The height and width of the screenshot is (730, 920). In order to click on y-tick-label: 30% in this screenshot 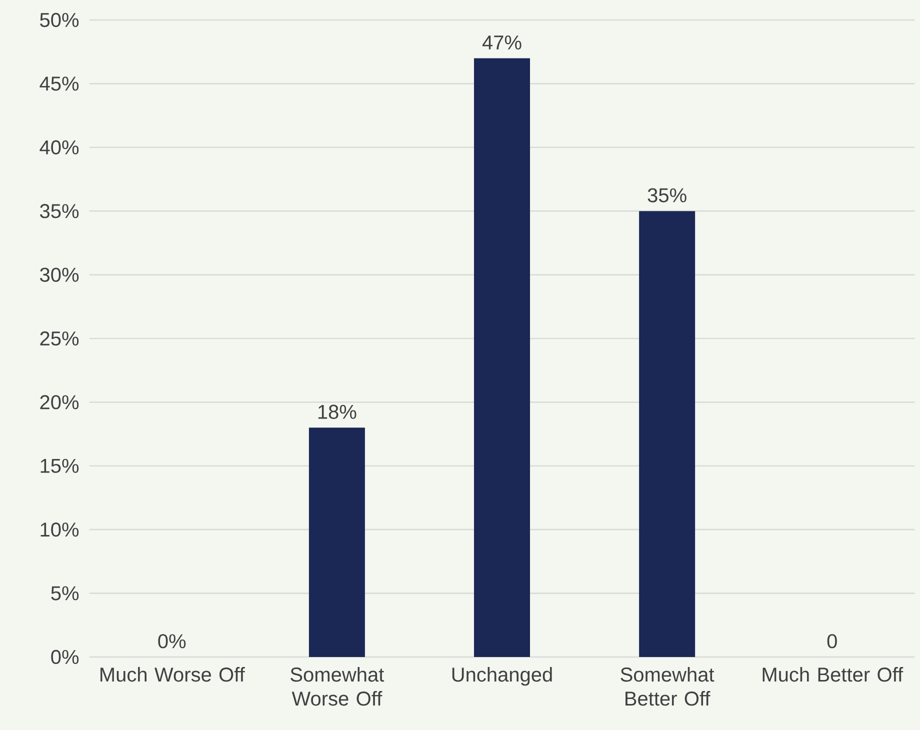, I will do `click(59, 275)`.